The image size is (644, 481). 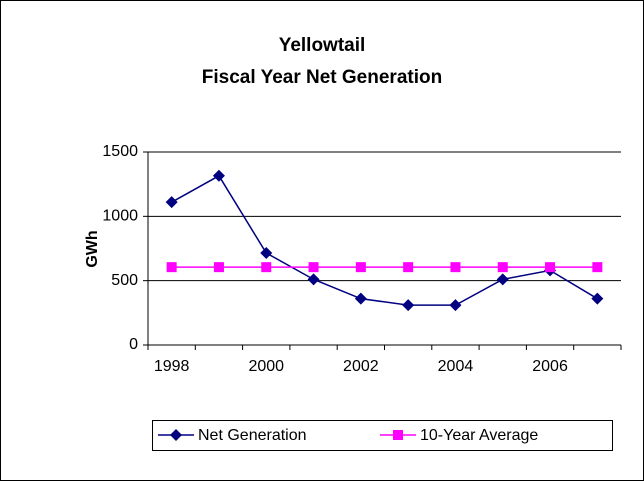 What do you see at coordinates (172, 366) in the screenshot?
I see `x-tick-label: 1998` at bounding box center [172, 366].